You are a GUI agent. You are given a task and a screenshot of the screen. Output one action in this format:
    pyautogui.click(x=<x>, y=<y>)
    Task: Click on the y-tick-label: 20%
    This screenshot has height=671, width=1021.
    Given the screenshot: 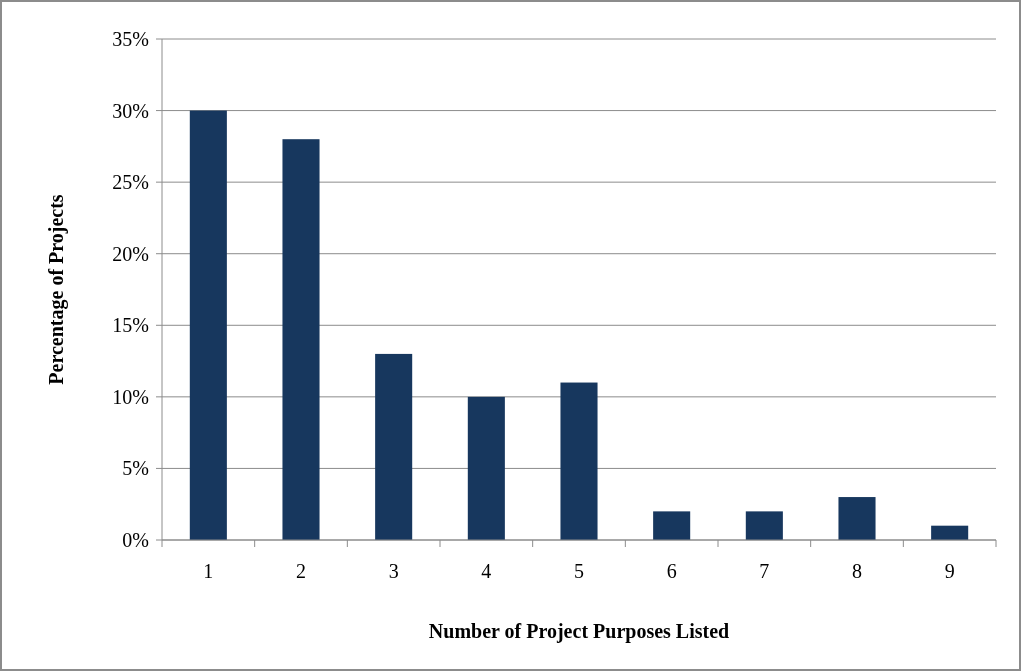 What is the action you would take?
    pyautogui.click(x=130, y=253)
    